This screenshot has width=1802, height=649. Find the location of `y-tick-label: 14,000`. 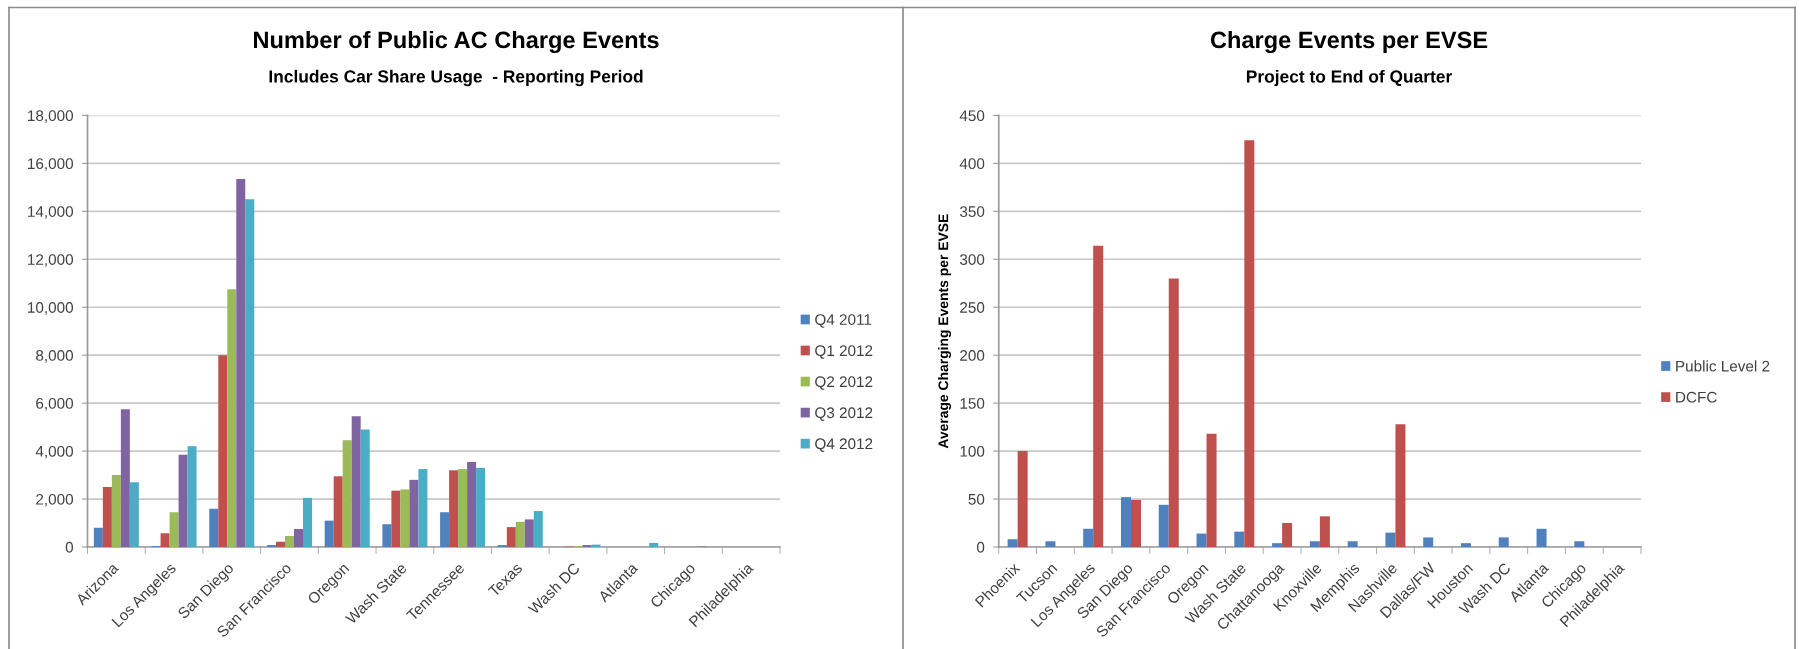

y-tick-label: 14,000 is located at coordinates (51, 212).